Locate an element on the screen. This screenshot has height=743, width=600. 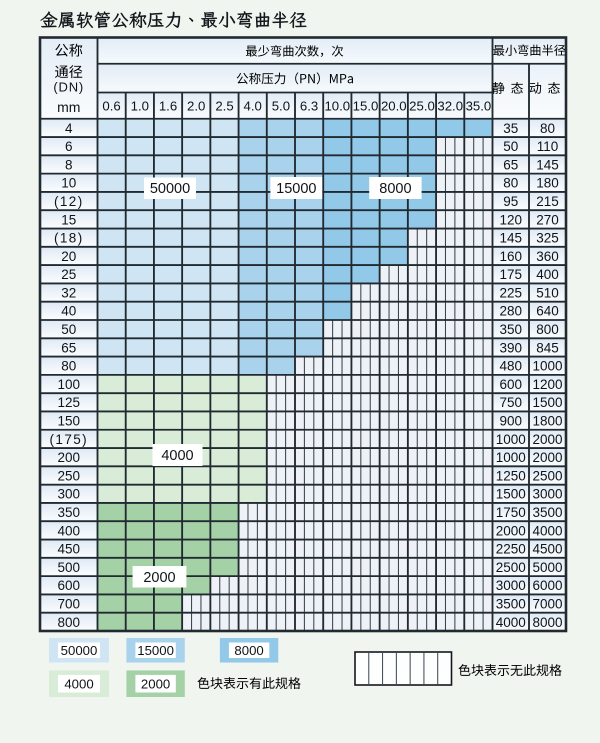
svg-text: 6000 is located at coordinates (547, 585).